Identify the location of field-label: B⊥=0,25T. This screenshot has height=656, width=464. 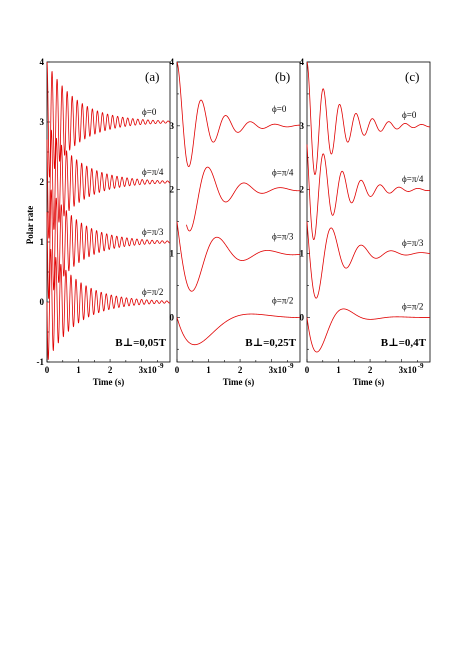
(270, 343).